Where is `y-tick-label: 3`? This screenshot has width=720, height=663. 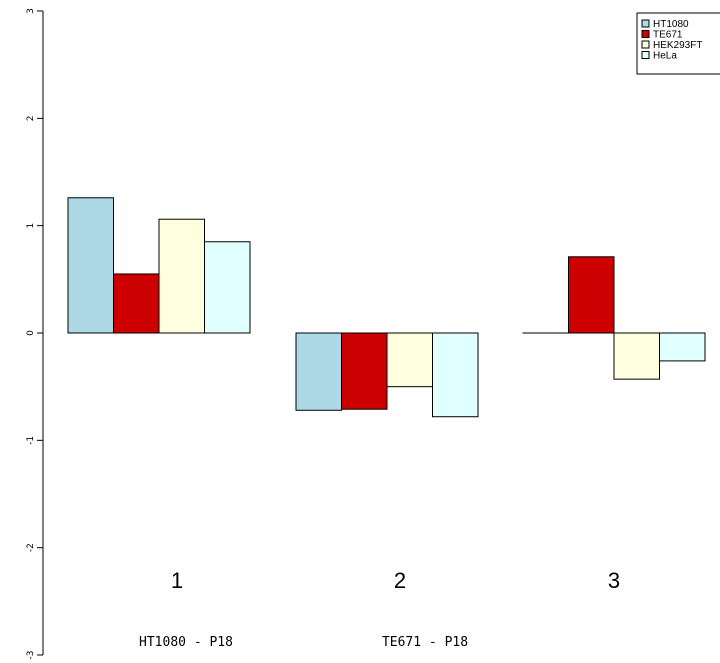
y-tick-label: 3 is located at coordinates (31, 11).